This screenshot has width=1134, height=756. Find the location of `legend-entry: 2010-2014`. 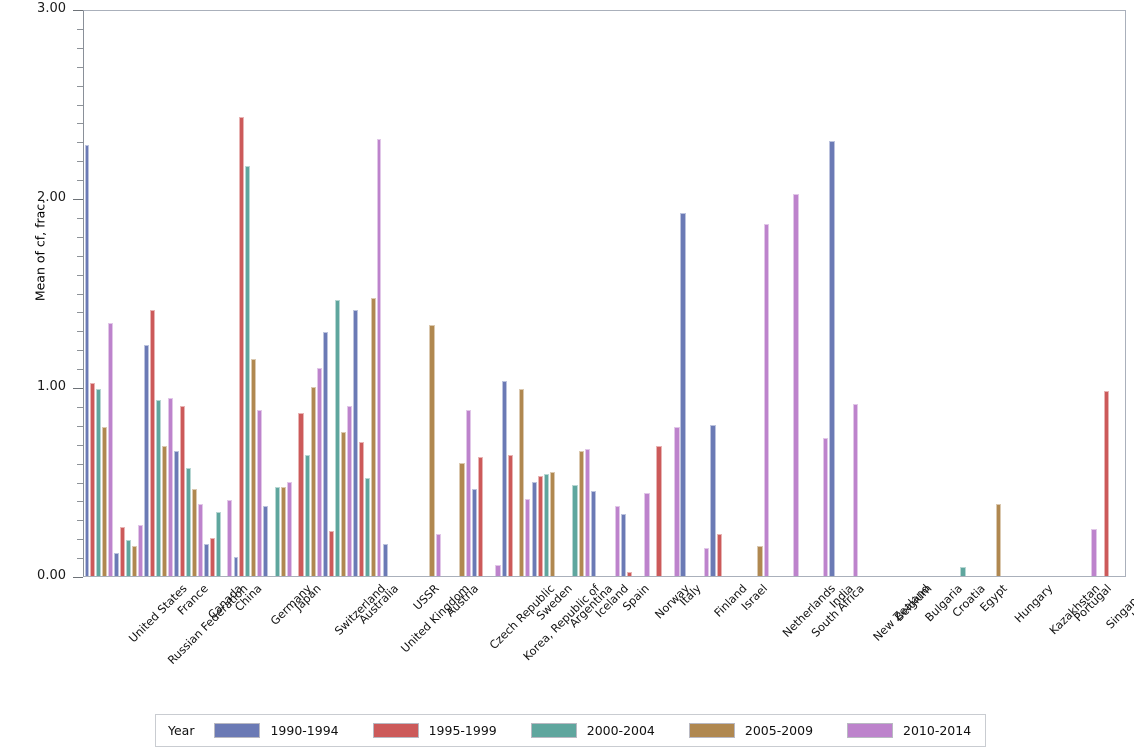

legend-entry: 2010-2014 is located at coordinates (909, 730).